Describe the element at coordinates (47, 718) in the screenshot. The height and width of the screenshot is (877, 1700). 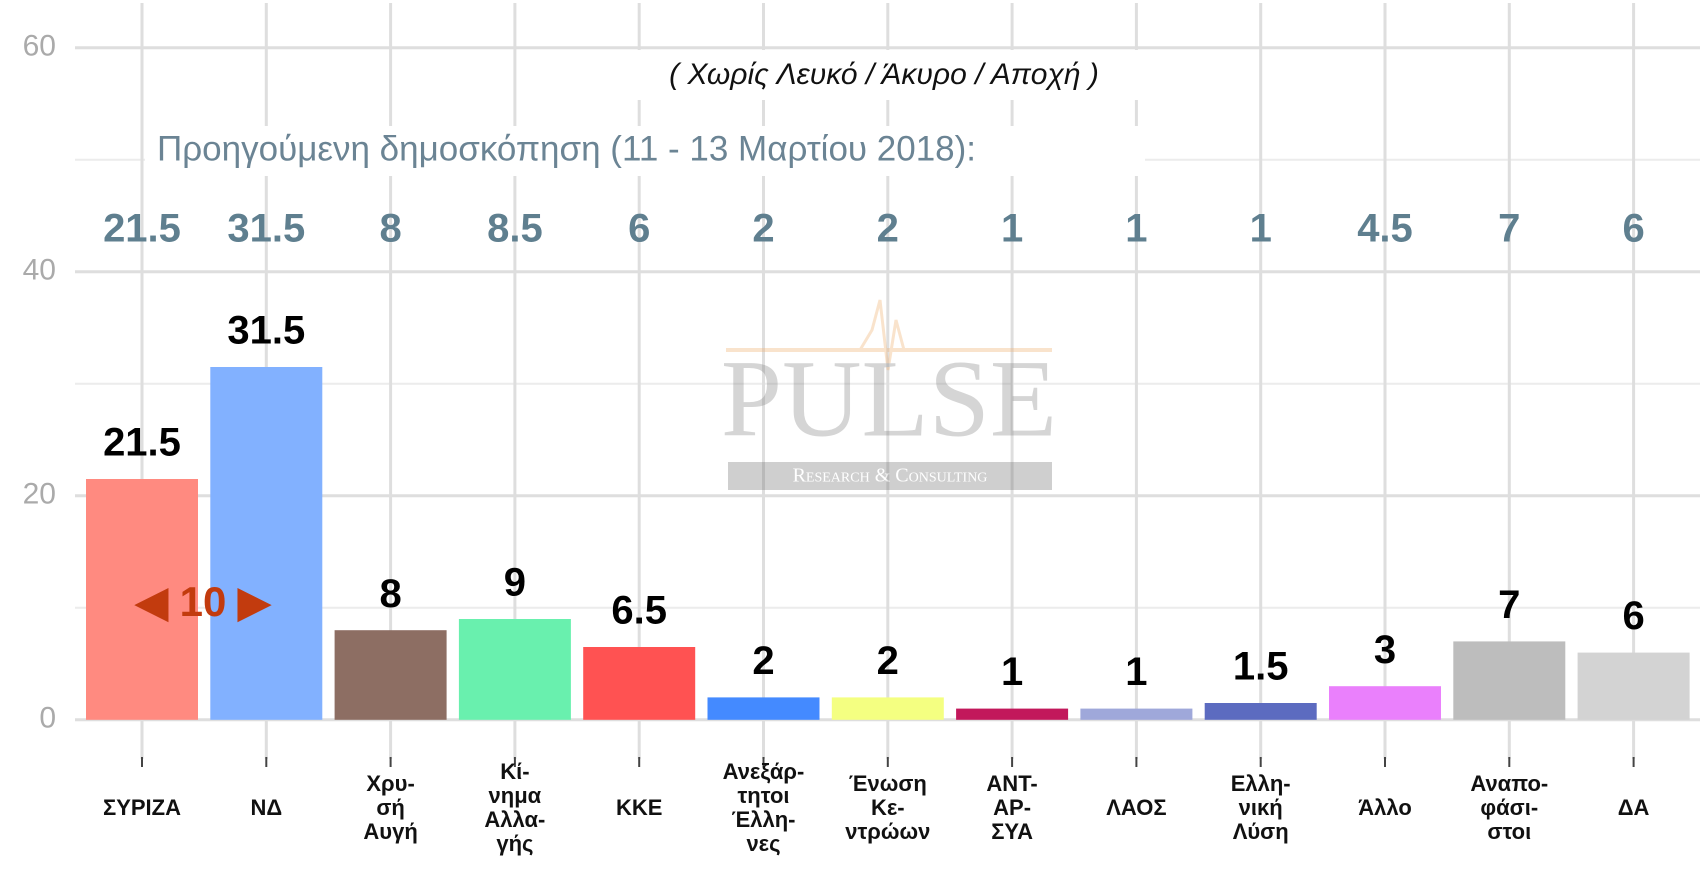
I see `y-tick-label: 0` at that location.